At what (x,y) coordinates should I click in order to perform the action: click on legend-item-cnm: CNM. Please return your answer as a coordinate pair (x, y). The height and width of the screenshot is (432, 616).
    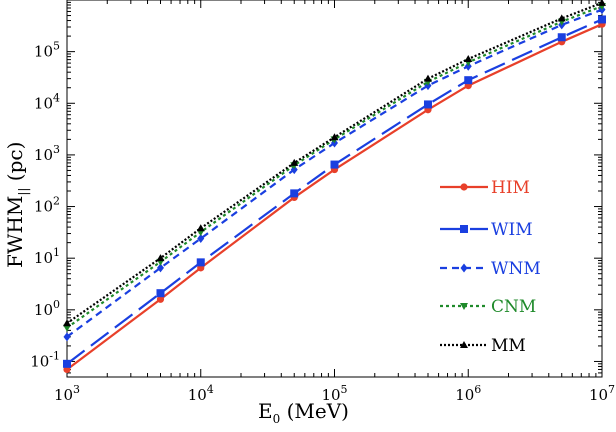
    Looking at the image, I should click on (488, 307).